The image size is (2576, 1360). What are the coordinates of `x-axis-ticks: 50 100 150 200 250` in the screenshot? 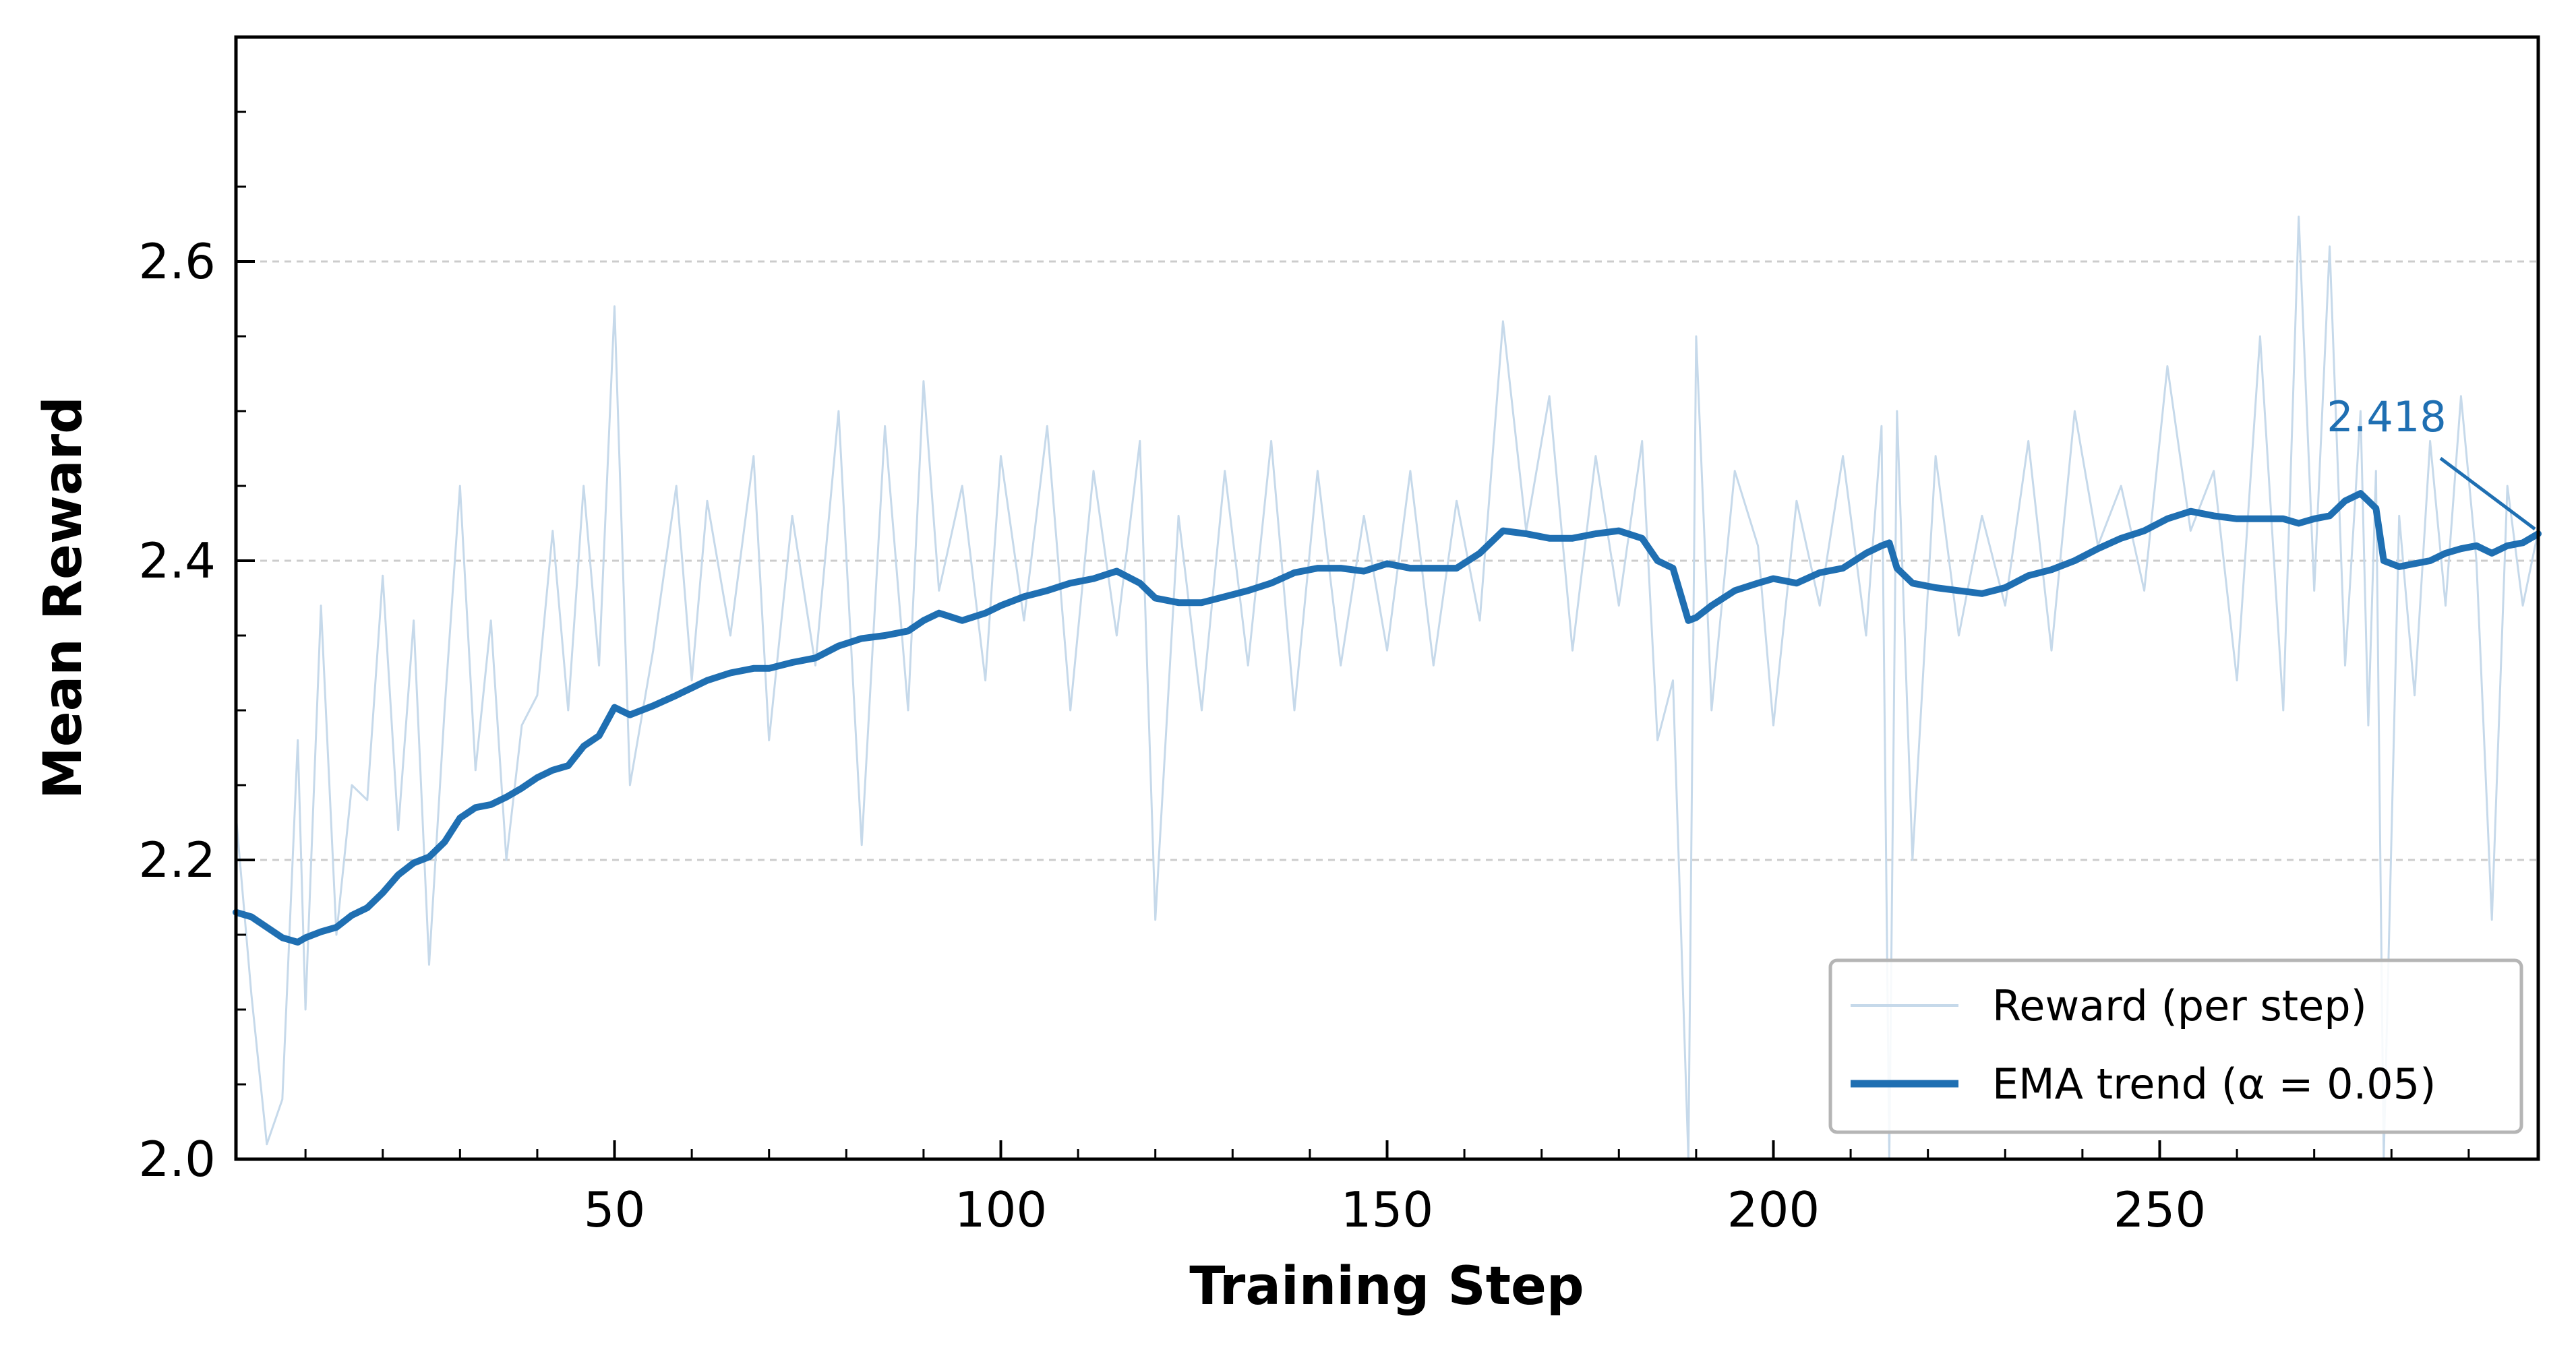 It's located at (1387, 1189).